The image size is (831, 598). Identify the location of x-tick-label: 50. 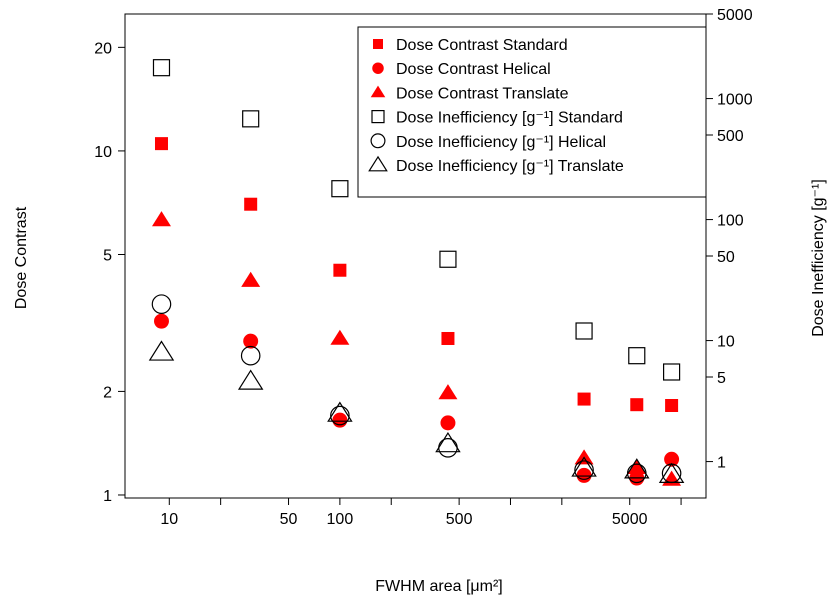
(289, 519).